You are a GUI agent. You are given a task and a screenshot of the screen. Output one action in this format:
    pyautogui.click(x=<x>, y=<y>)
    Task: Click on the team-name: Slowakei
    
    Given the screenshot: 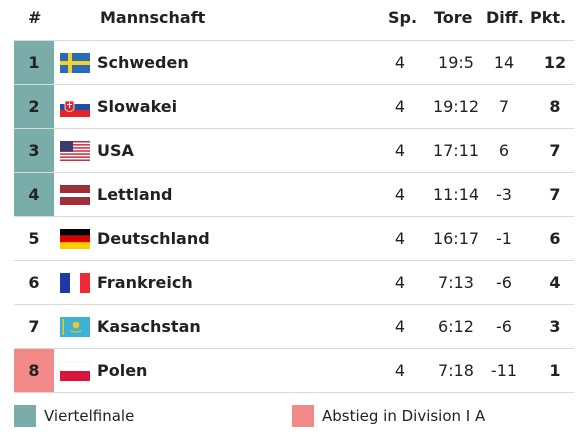 What is the action you would take?
    pyautogui.click(x=137, y=106)
    